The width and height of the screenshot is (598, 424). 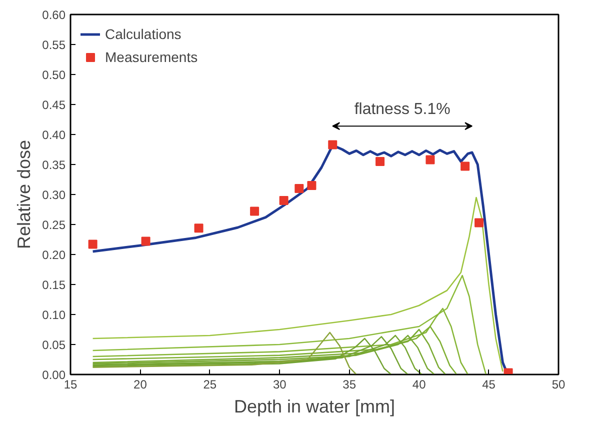 What do you see at coordinates (419, 385) in the screenshot?
I see `x-tick-label: 40` at bounding box center [419, 385].